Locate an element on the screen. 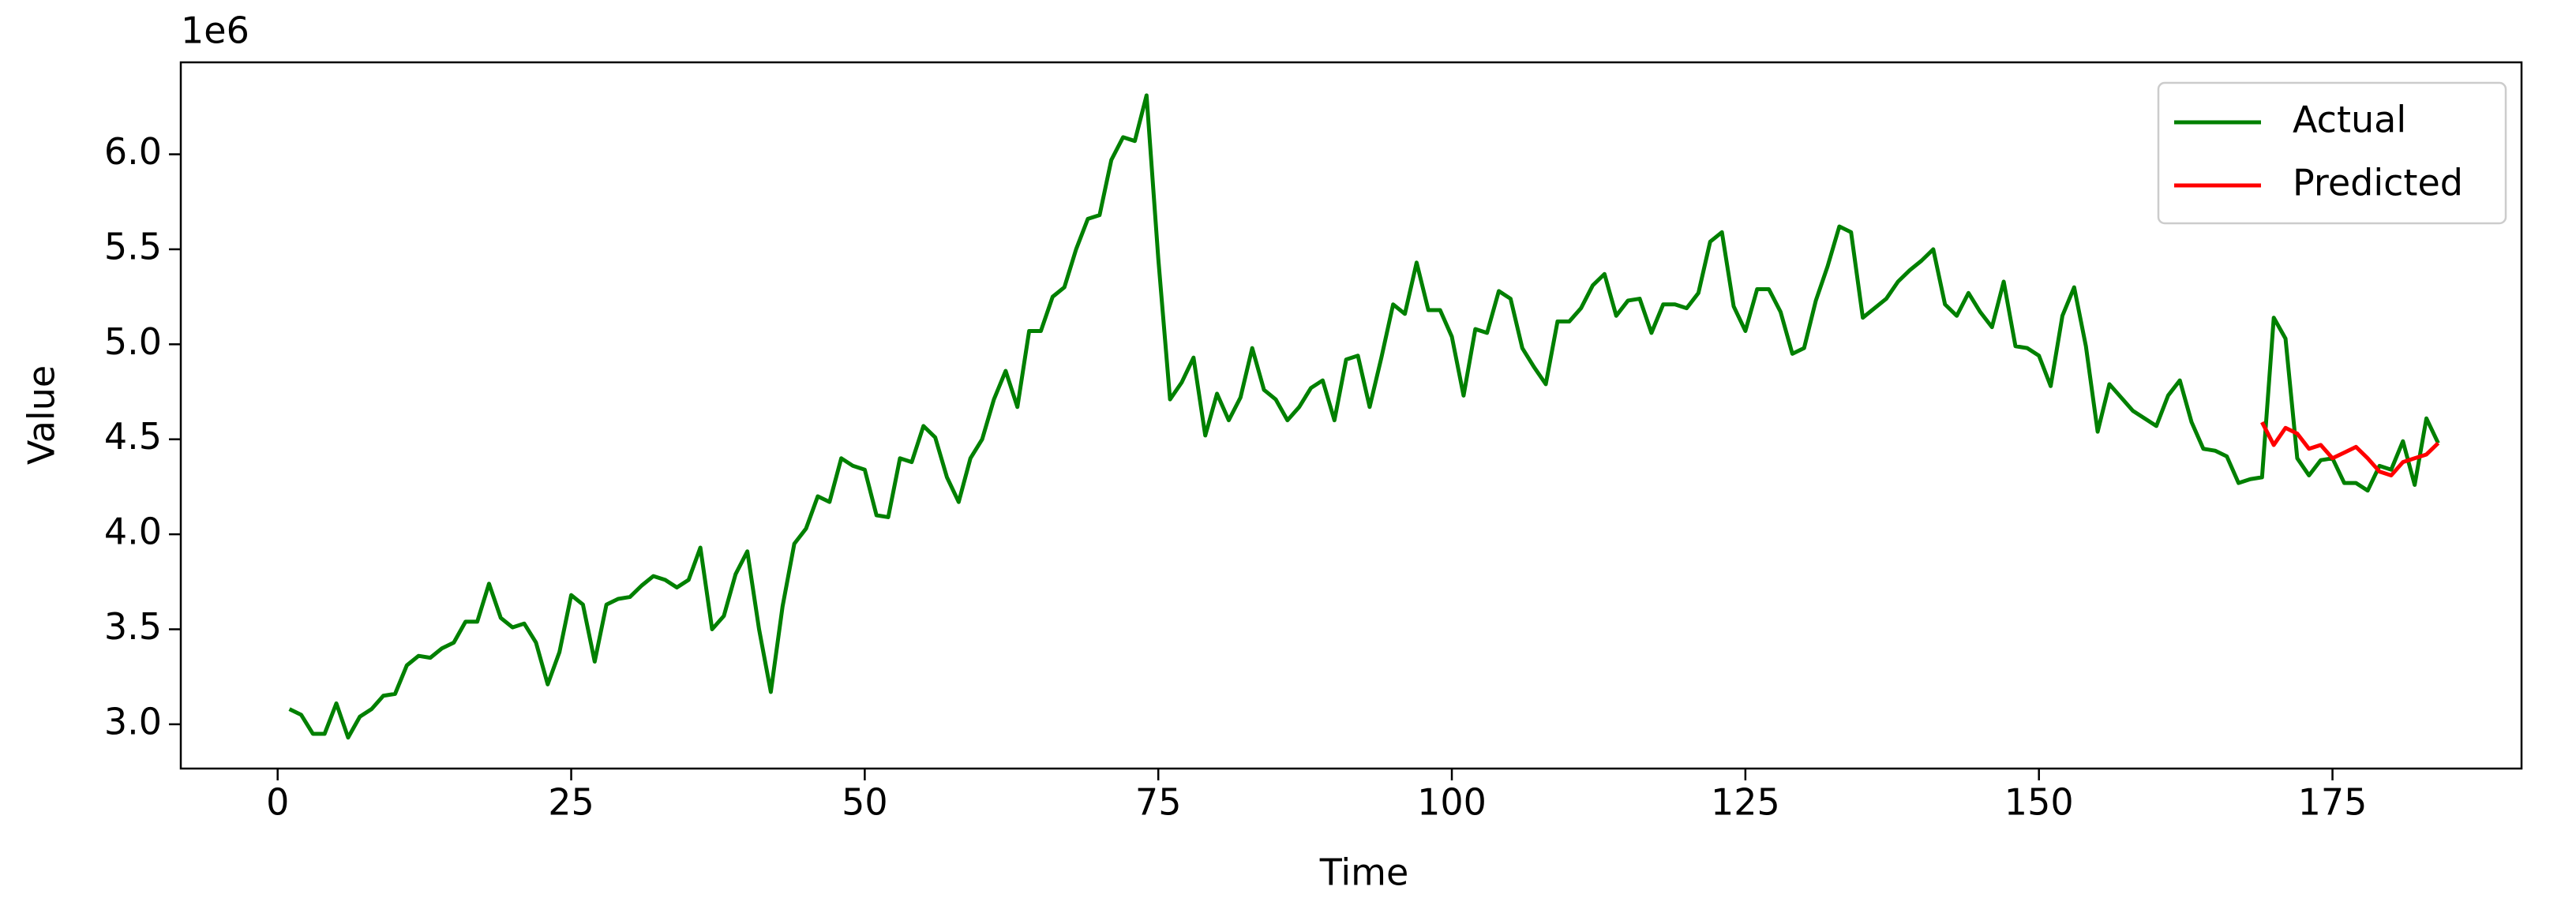 The image size is (2576, 909). x-tick-label: 0 is located at coordinates (277, 802).